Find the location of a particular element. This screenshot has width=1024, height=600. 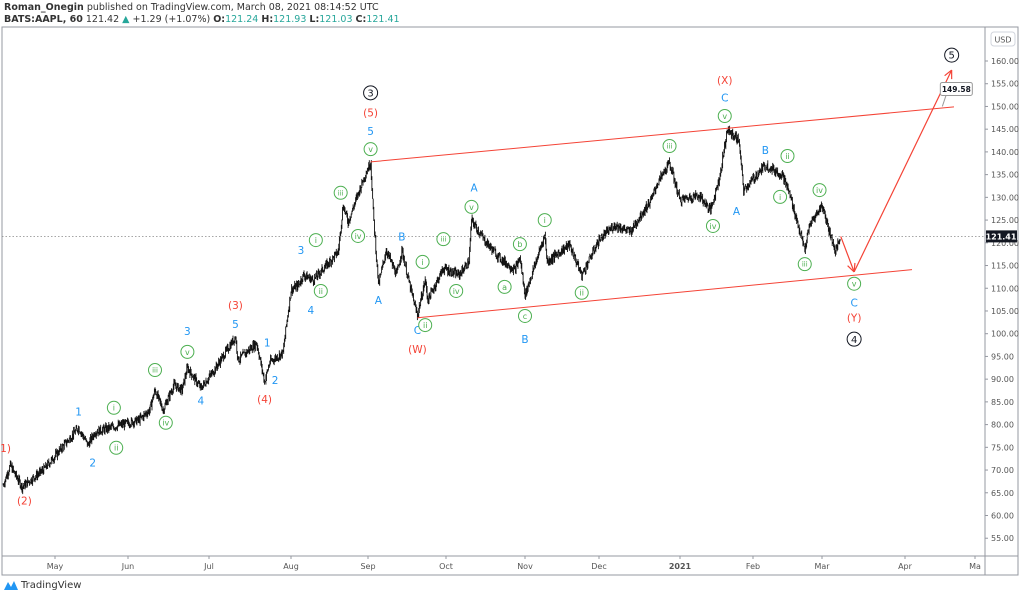

projection-up-arrow is located at coordinates (903, 171).